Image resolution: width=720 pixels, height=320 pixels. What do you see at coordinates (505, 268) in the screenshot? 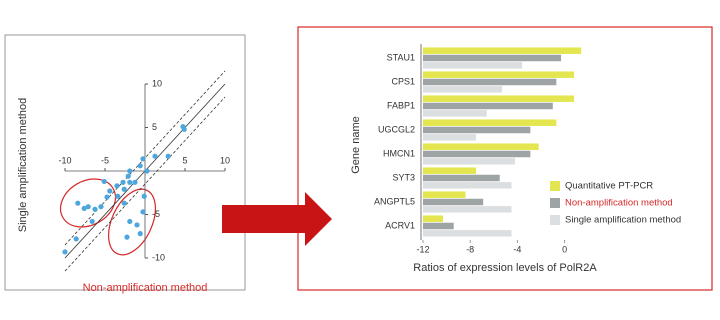
I see `x-axis-title: Ratios of expression levels of PolR2A` at bounding box center [505, 268].